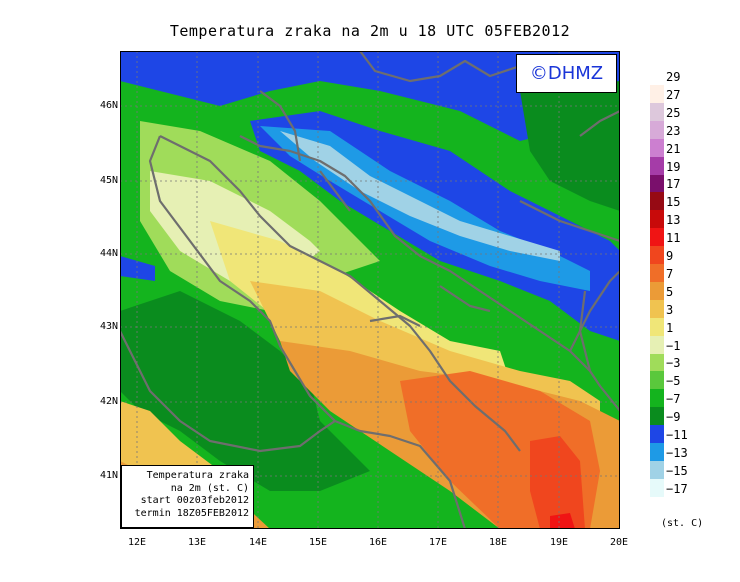 The image size is (740, 582). Describe the element at coordinates (673, 363) in the screenshot. I see `legend-label: −3` at that location.